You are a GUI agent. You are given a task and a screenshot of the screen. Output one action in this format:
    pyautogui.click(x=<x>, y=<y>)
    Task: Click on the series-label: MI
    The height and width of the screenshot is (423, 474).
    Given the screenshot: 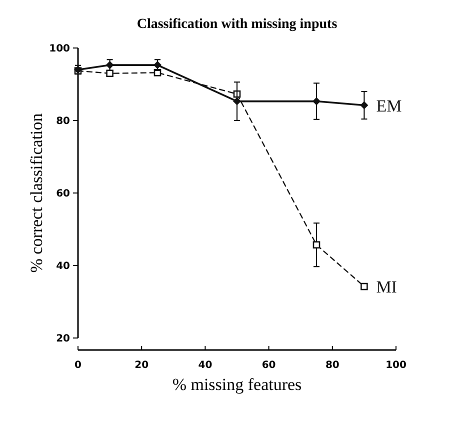 What is the action you would take?
    pyautogui.click(x=387, y=287)
    